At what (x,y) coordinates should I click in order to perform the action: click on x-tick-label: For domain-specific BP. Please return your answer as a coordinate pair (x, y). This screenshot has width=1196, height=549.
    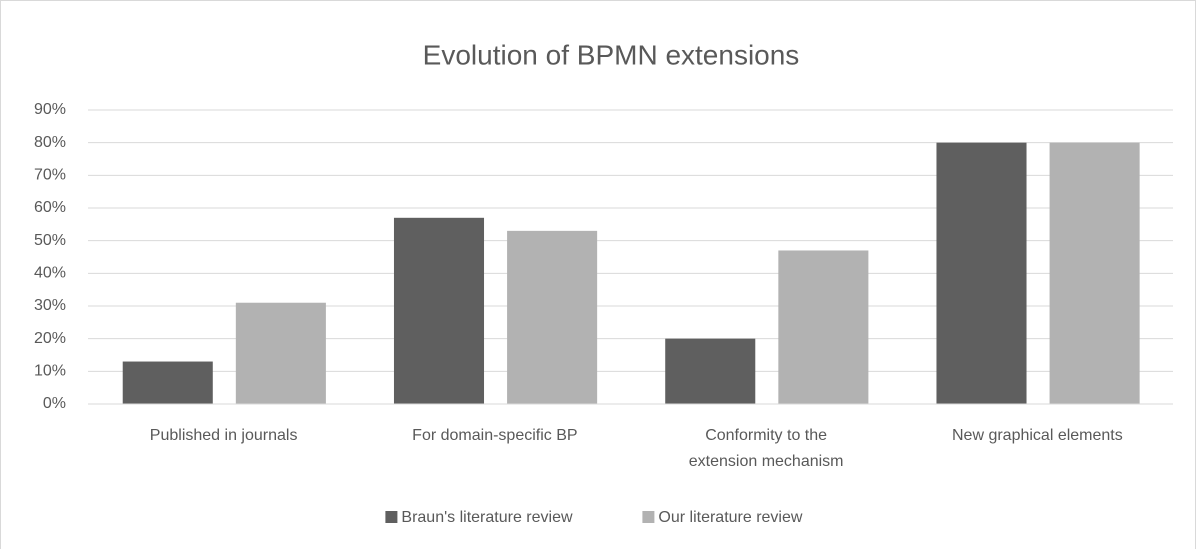
    Looking at the image, I should click on (495, 435).